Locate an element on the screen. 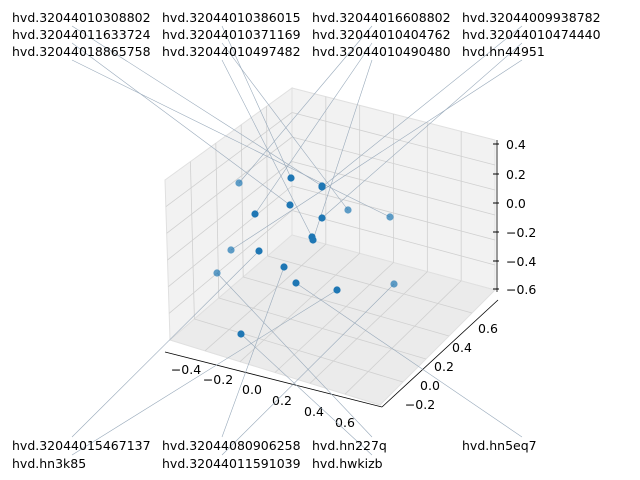 This screenshot has height=480, width=640. x-tick-label: 0.0 is located at coordinates (252, 389).